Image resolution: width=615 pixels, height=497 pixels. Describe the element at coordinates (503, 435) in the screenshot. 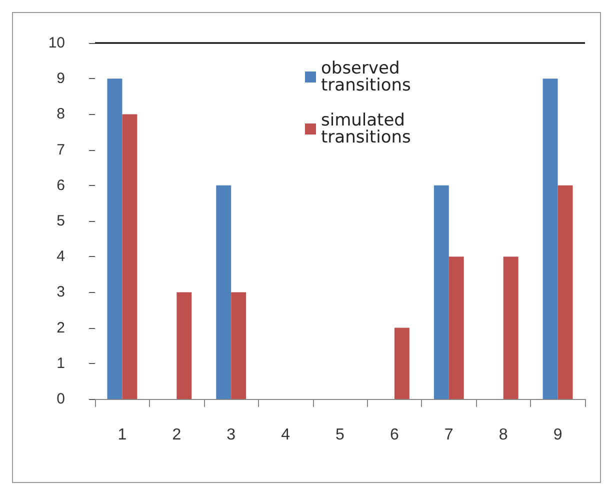

I see `x-tick-label: 8` at that location.